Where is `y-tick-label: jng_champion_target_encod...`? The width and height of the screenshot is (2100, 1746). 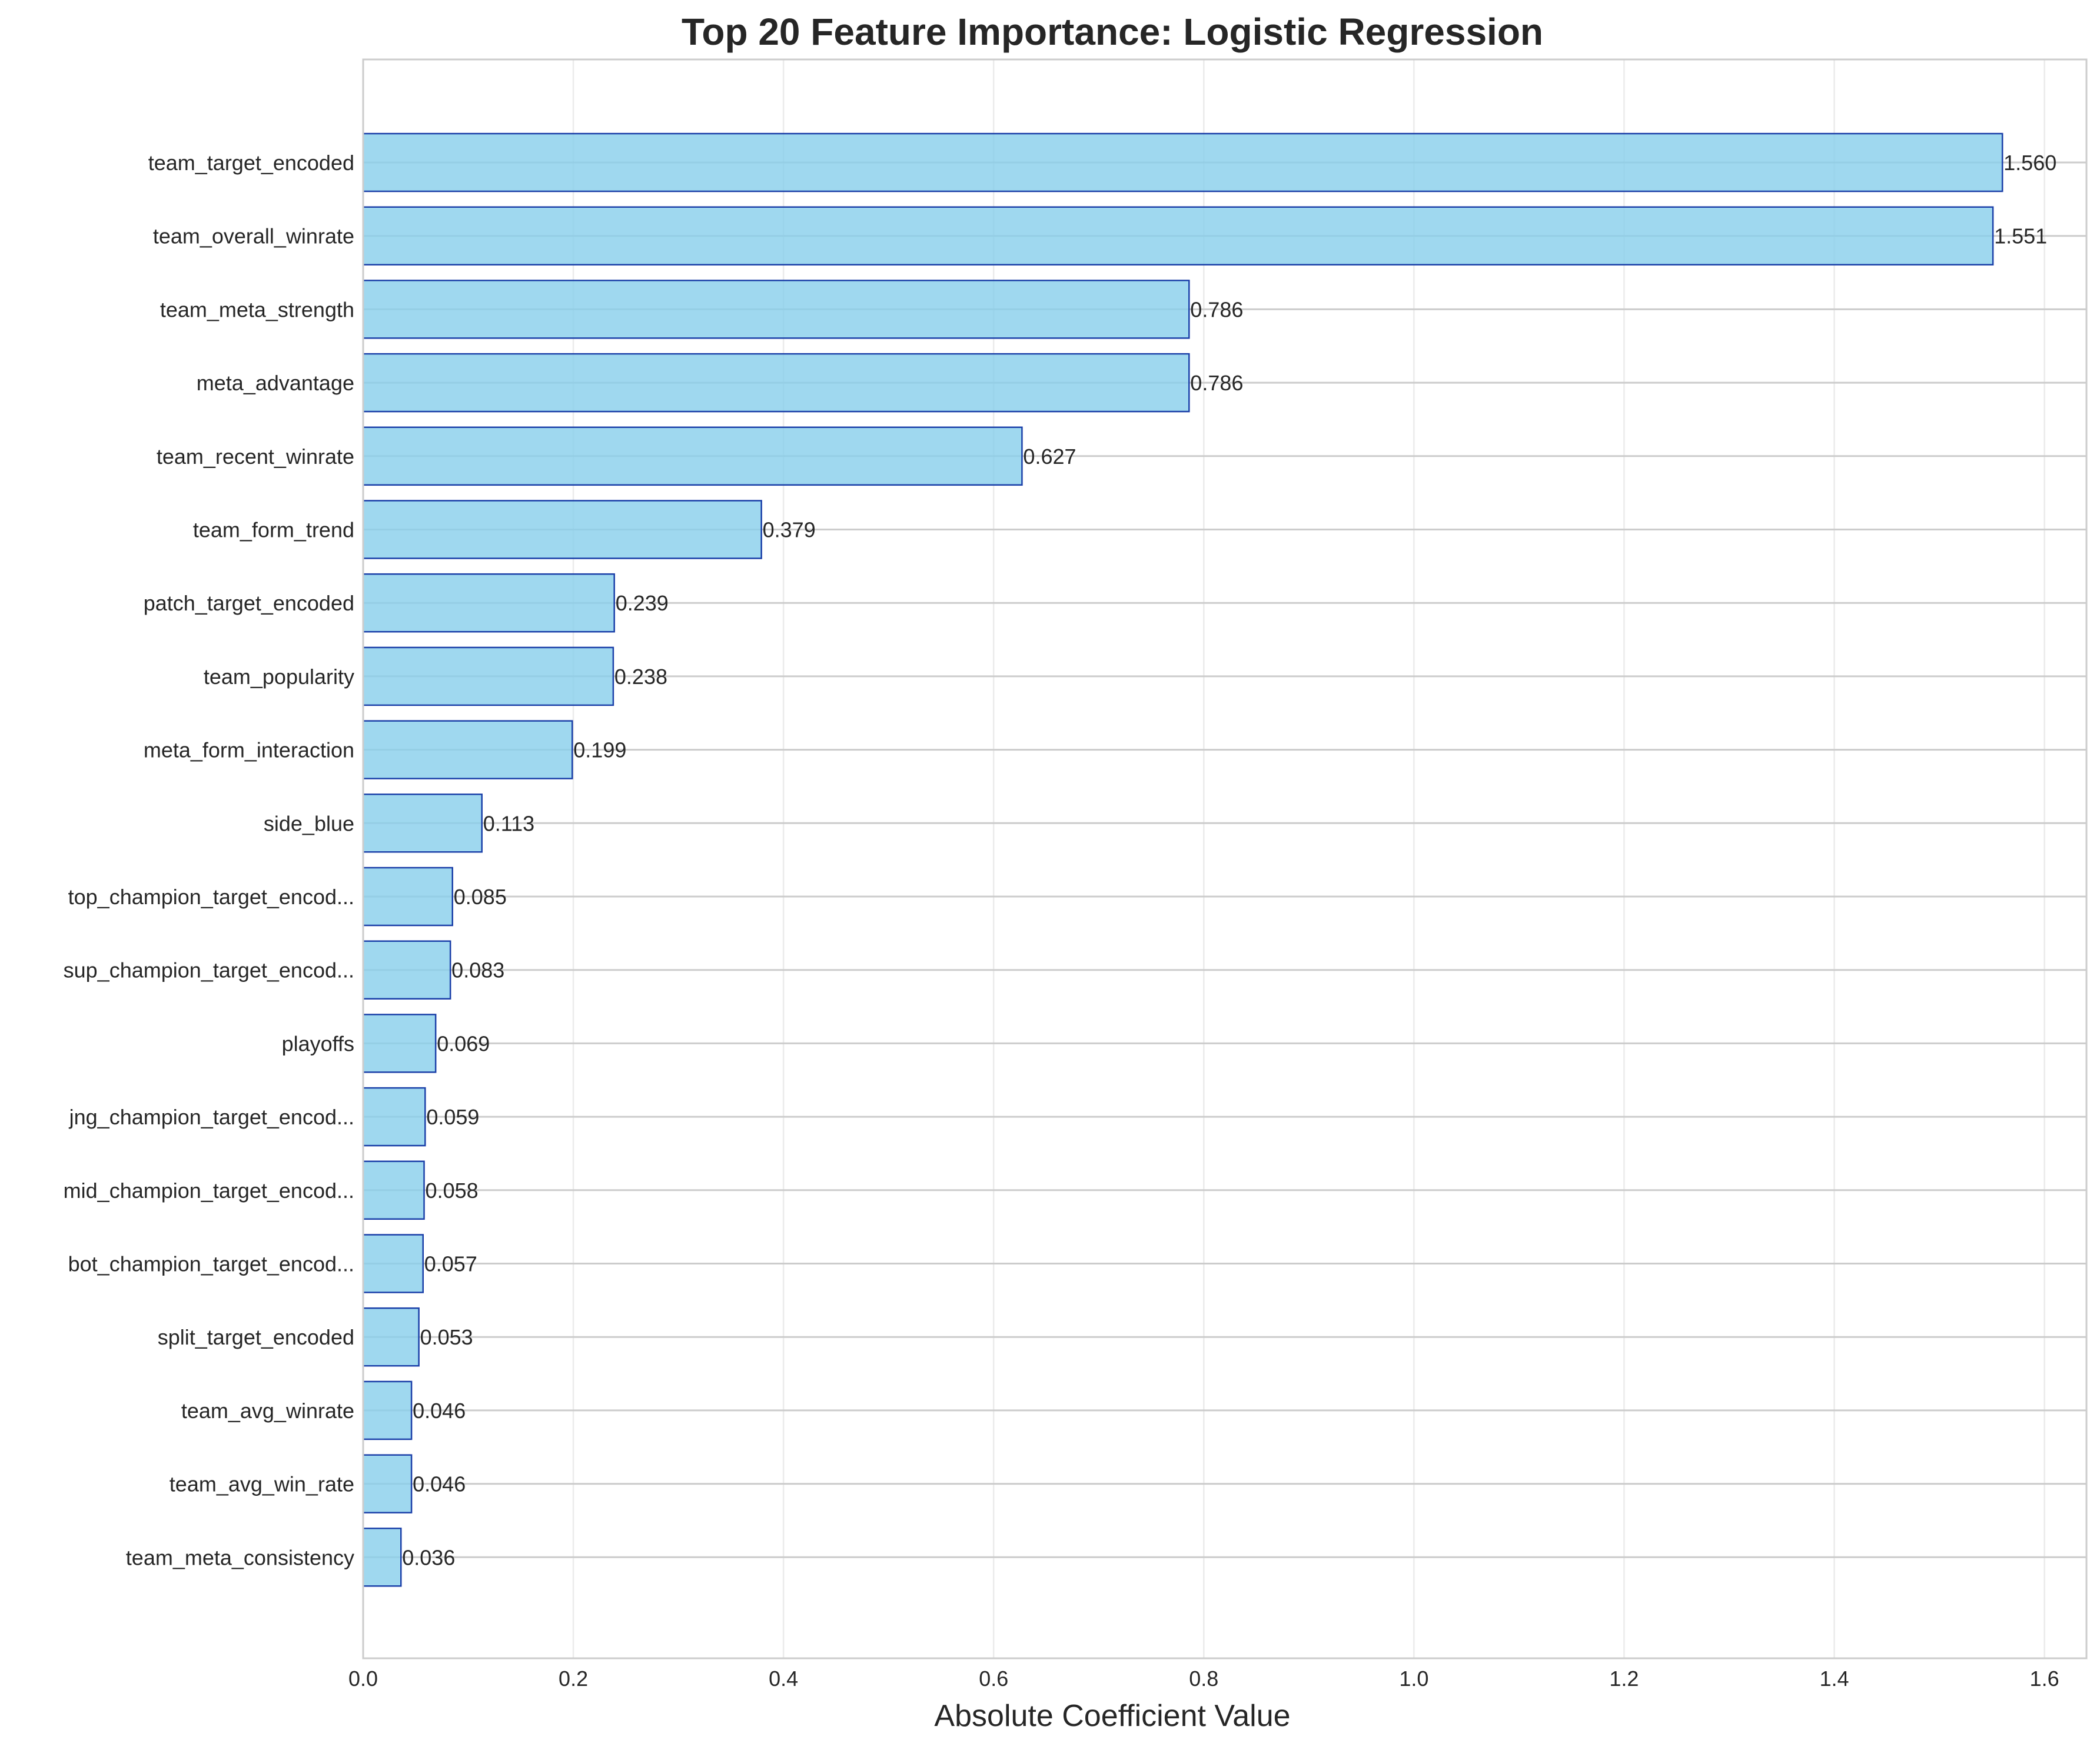
y-tick-label: jng_champion_target_encod... is located at coordinates (211, 1117).